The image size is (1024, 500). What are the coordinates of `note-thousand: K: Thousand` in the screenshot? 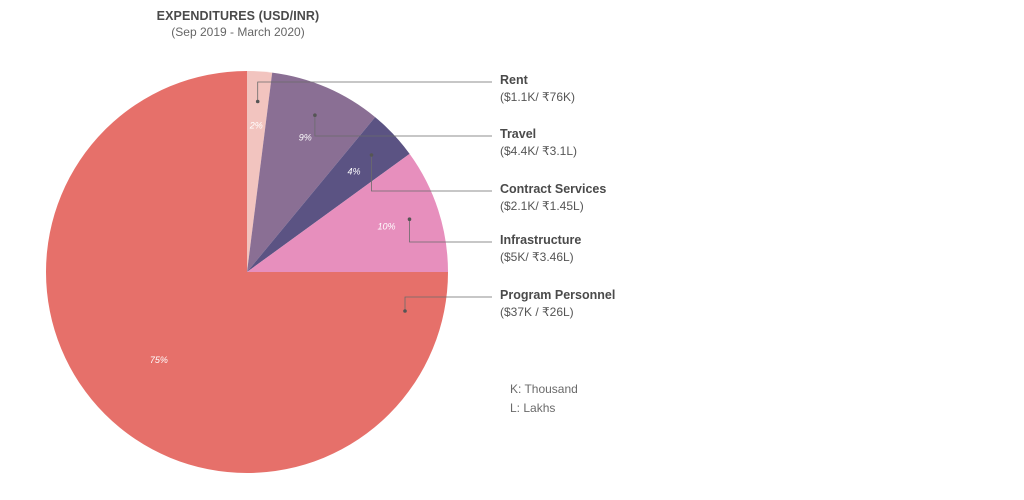 It's located at (544, 389).